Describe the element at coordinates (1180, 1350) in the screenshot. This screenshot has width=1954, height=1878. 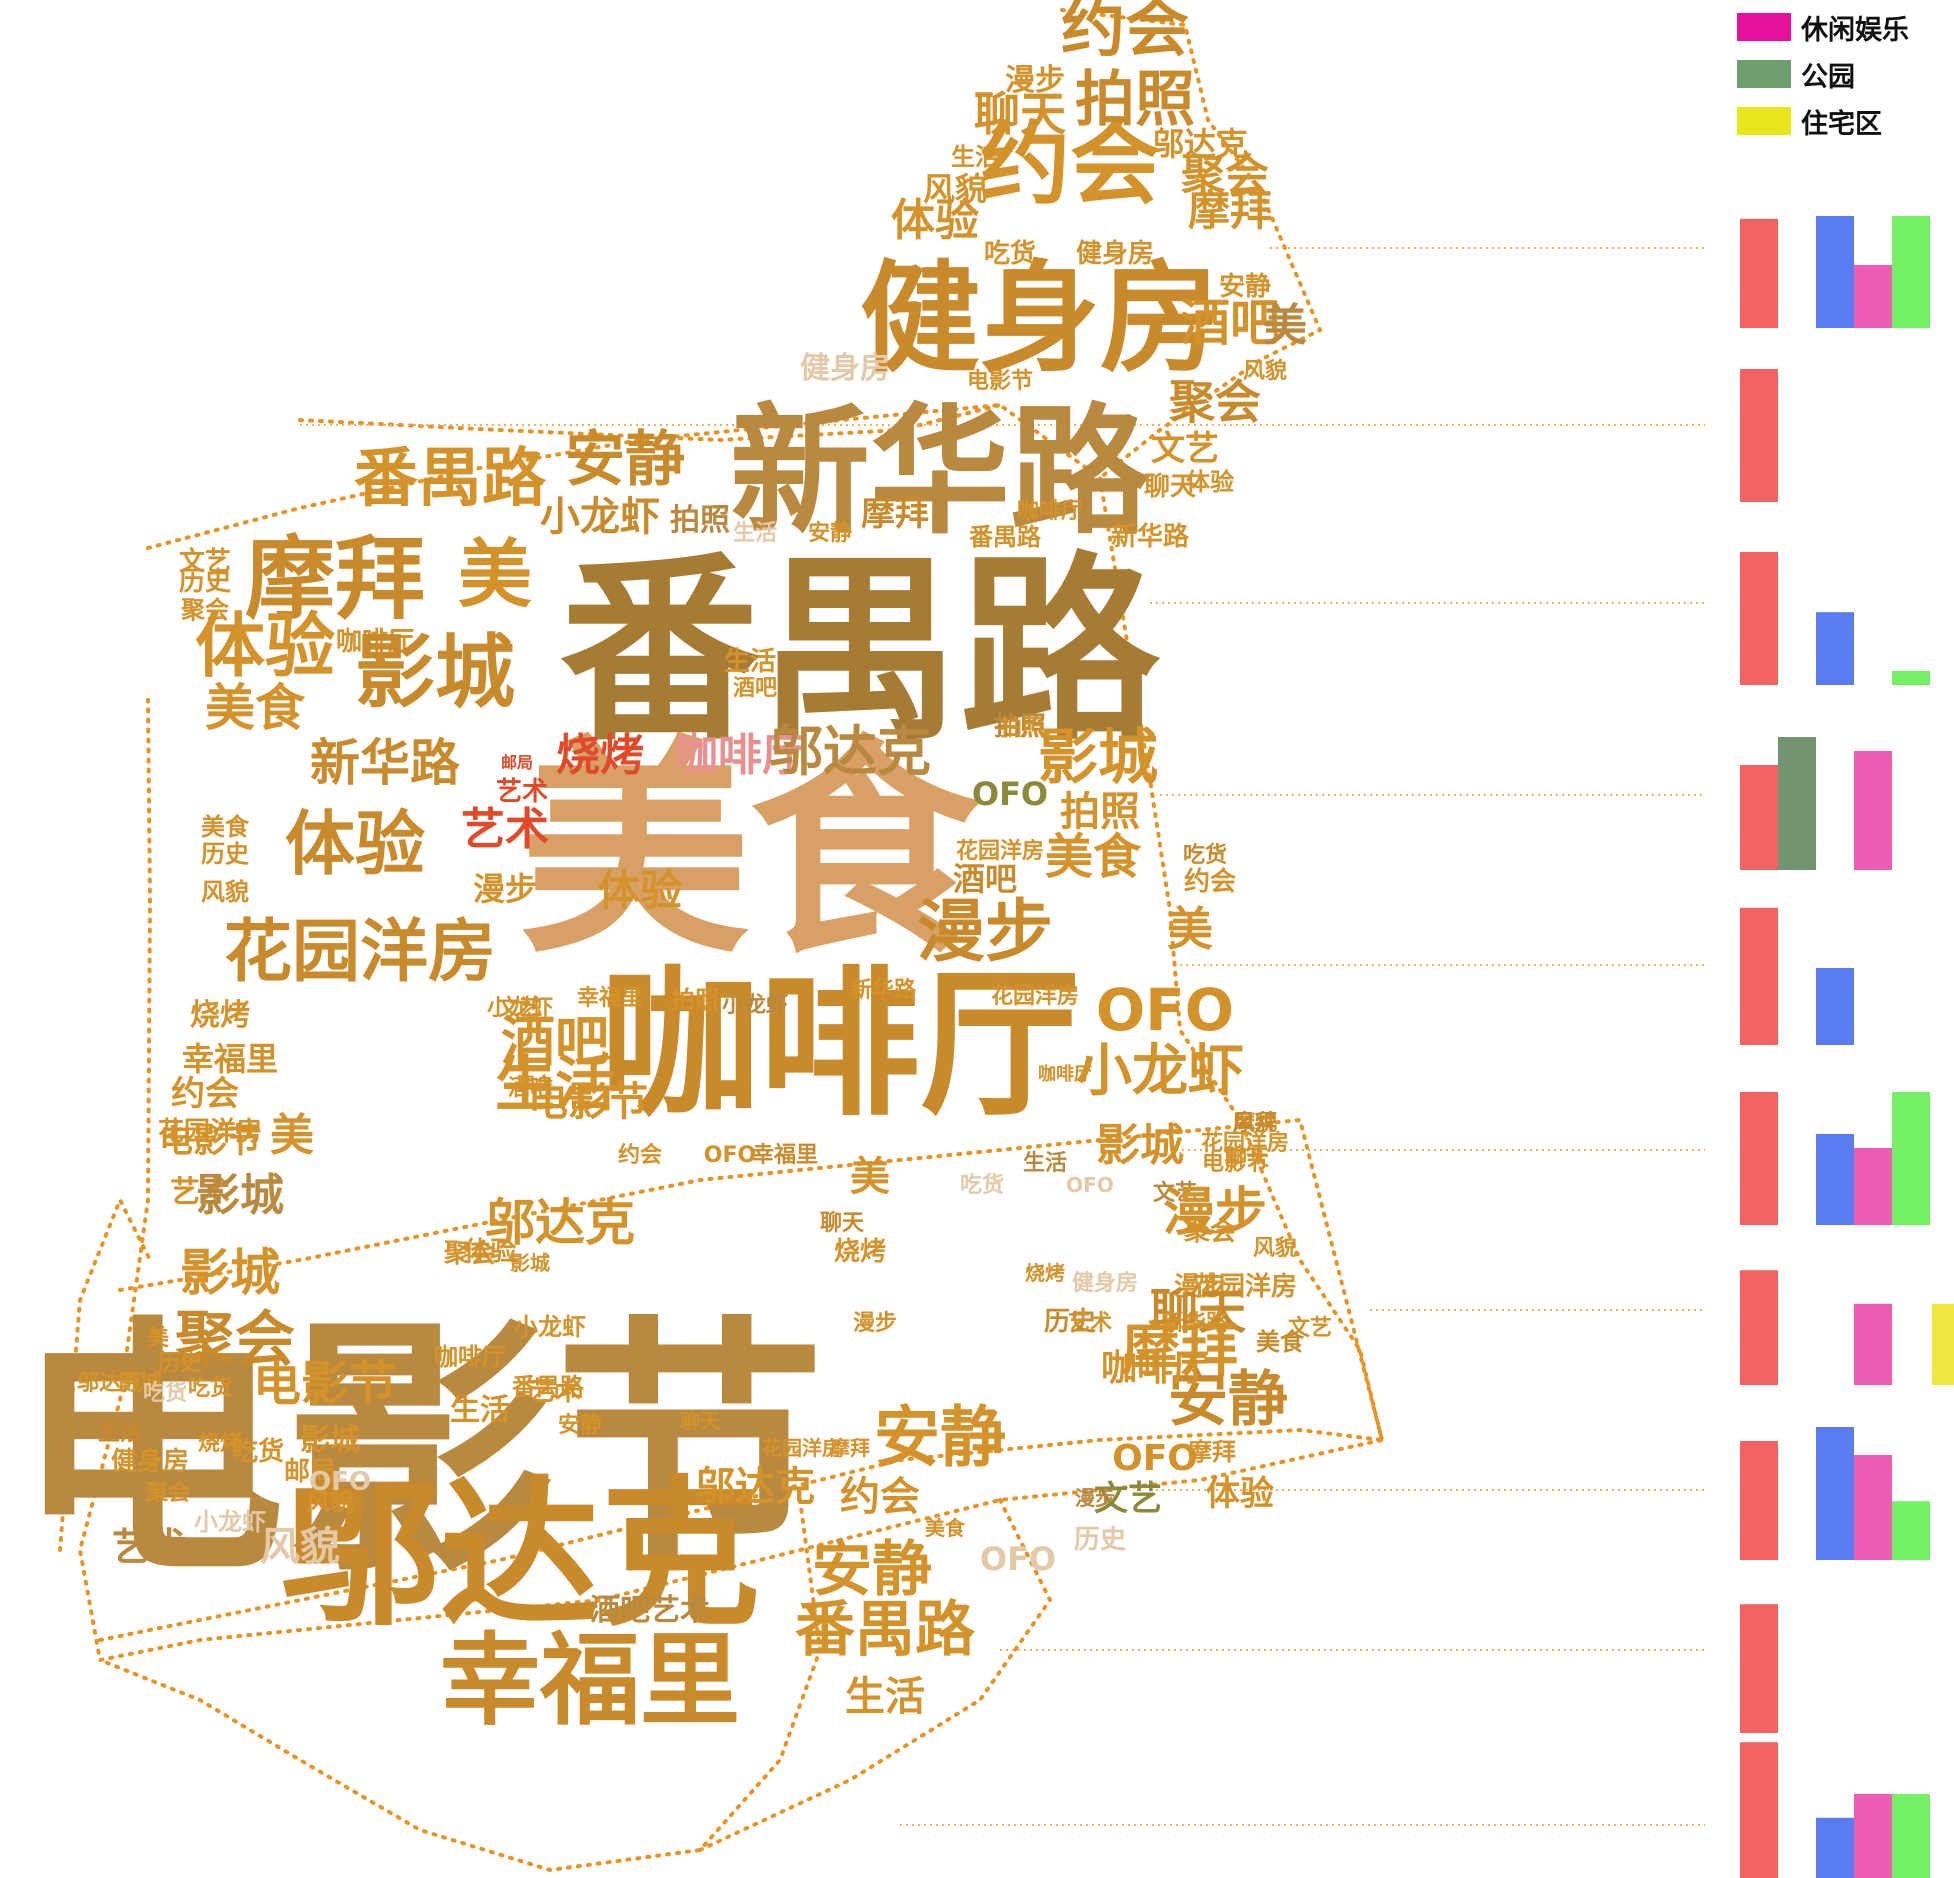
I see `word-136: 摩拜` at that location.